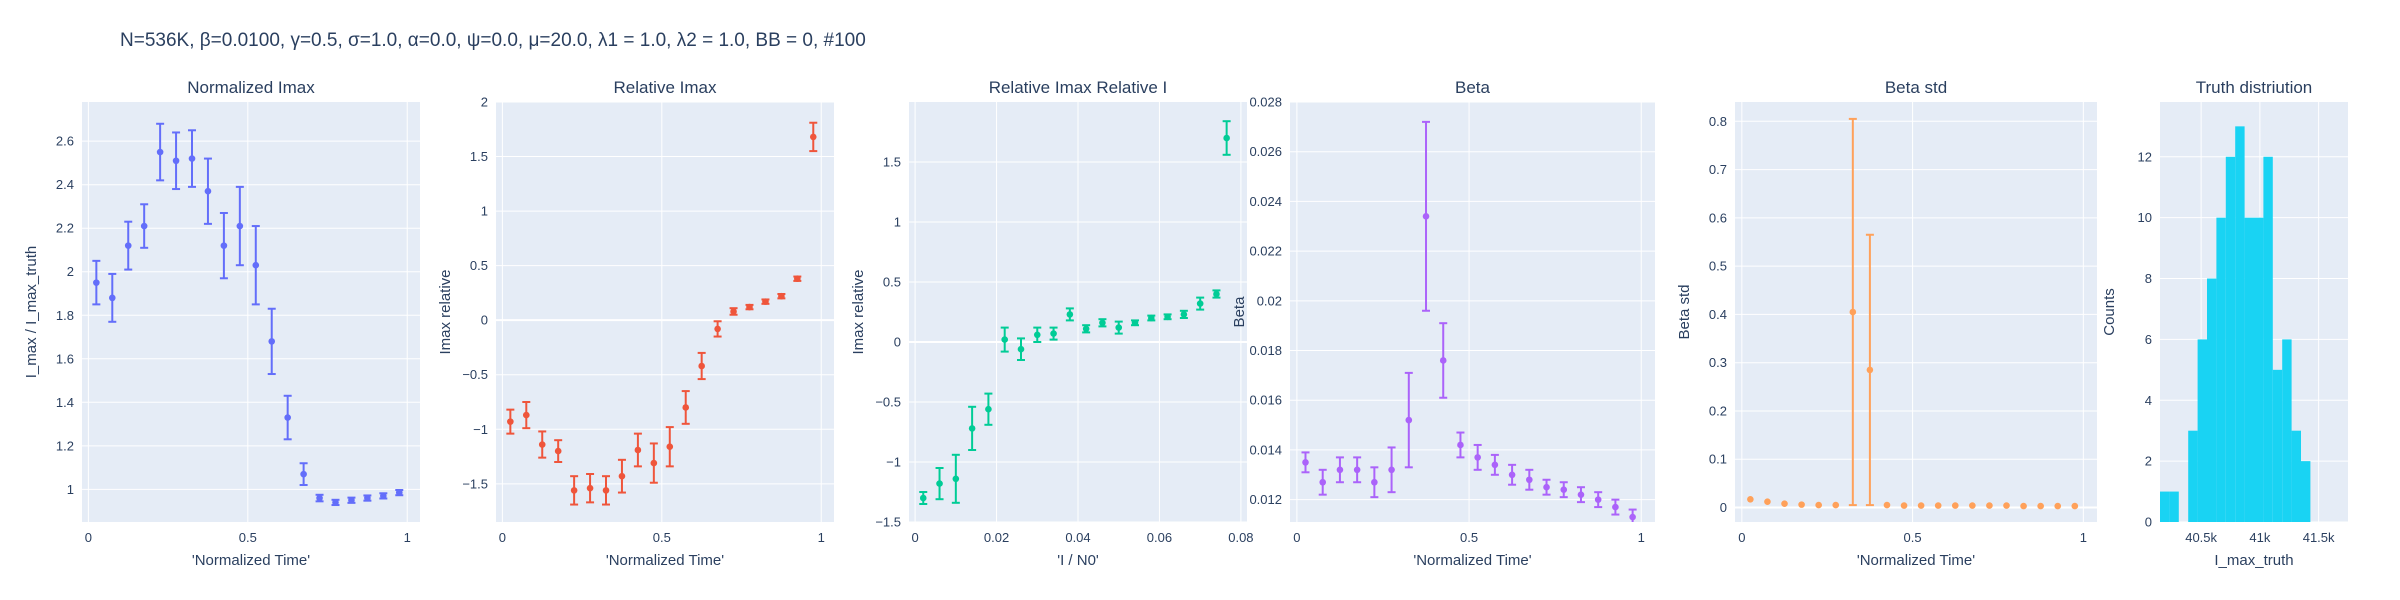 The image size is (2400, 600). Describe the element at coordinates (1265, 201) in the screenshot. I see `y-tick-label: 0.024` at that location.